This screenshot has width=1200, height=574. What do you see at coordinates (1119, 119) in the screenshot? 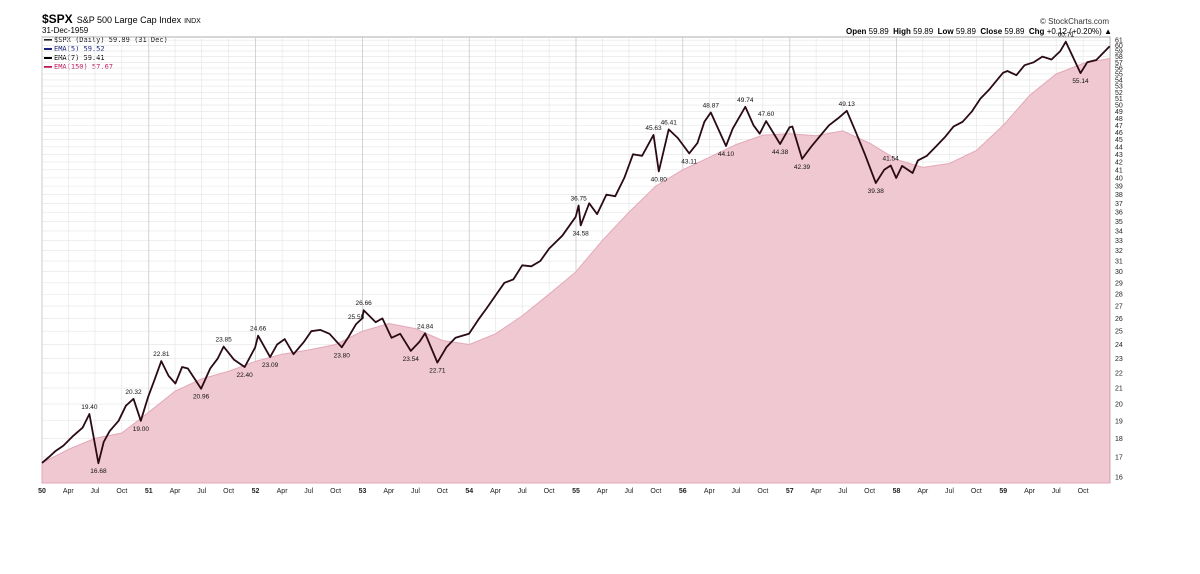
I see `y-tick-label: 48` at bounding box center [1119, 119].